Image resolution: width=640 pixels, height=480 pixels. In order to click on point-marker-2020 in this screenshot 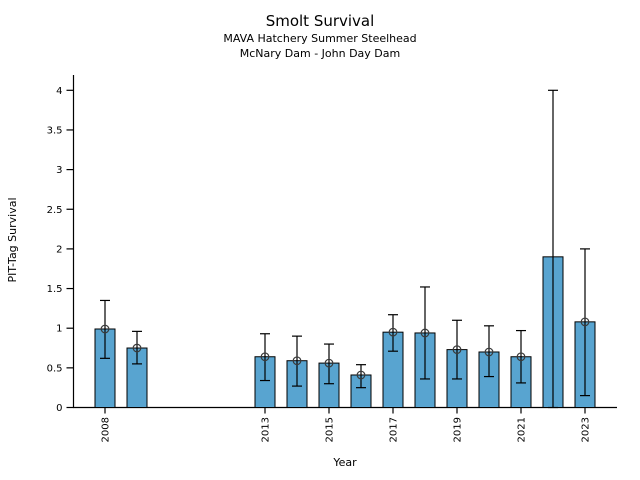, I will do `click(489, 352)`.